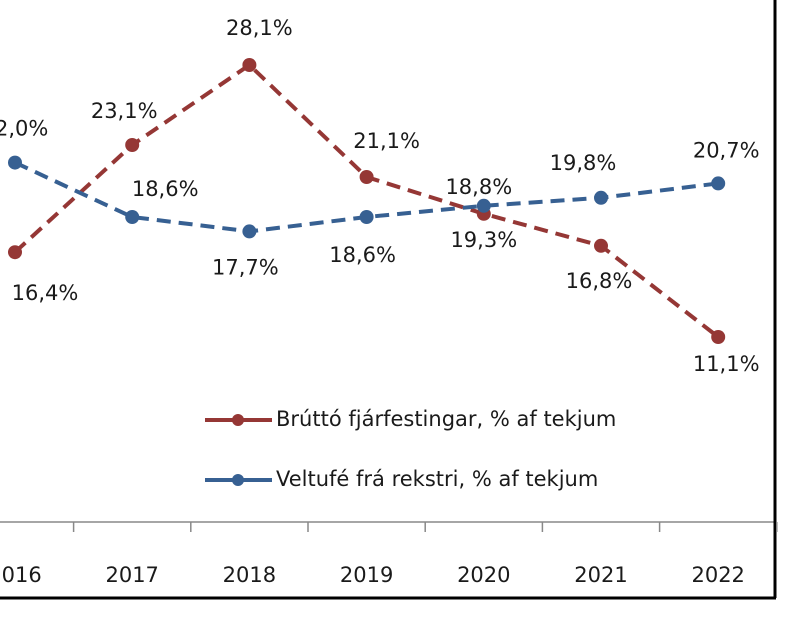 This screenshot has width=800, height=629. Describe the element at coordinates (478, 187) in the screenshot. I see `data-label: 18,8%` at that location.